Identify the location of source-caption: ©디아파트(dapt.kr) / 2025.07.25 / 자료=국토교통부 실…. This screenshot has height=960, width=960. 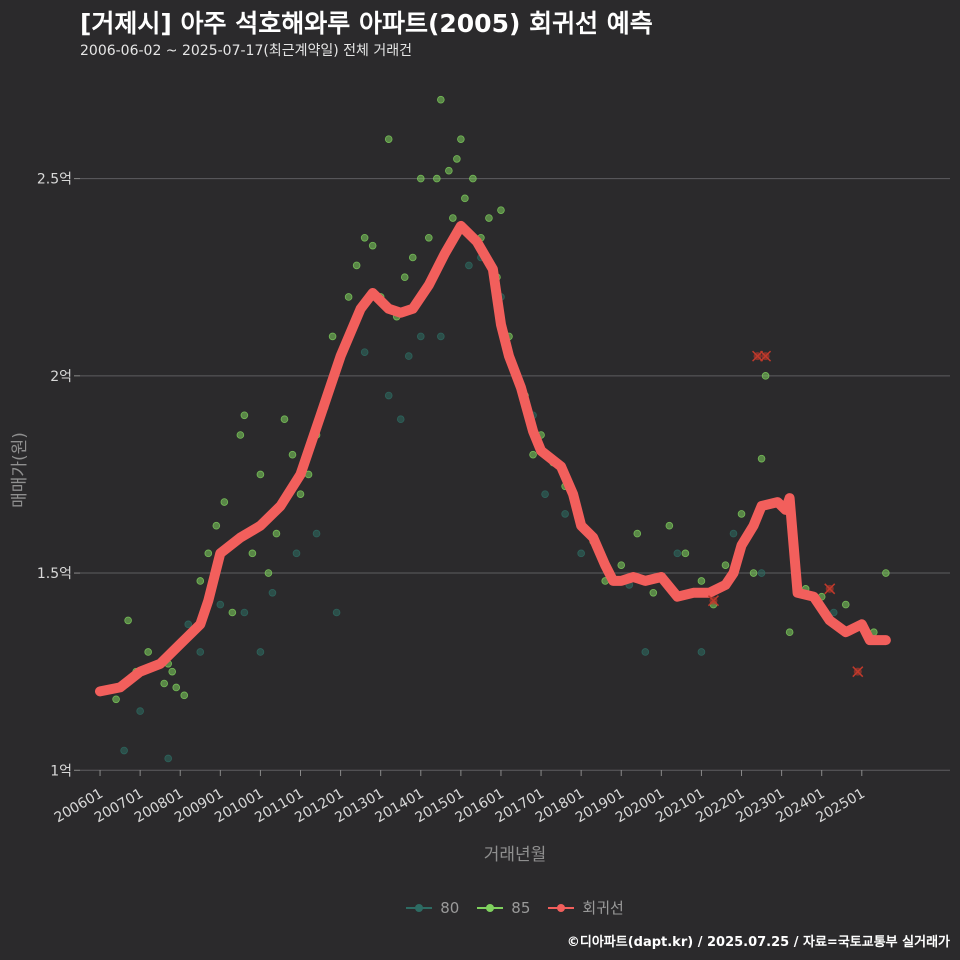
(758, 942).